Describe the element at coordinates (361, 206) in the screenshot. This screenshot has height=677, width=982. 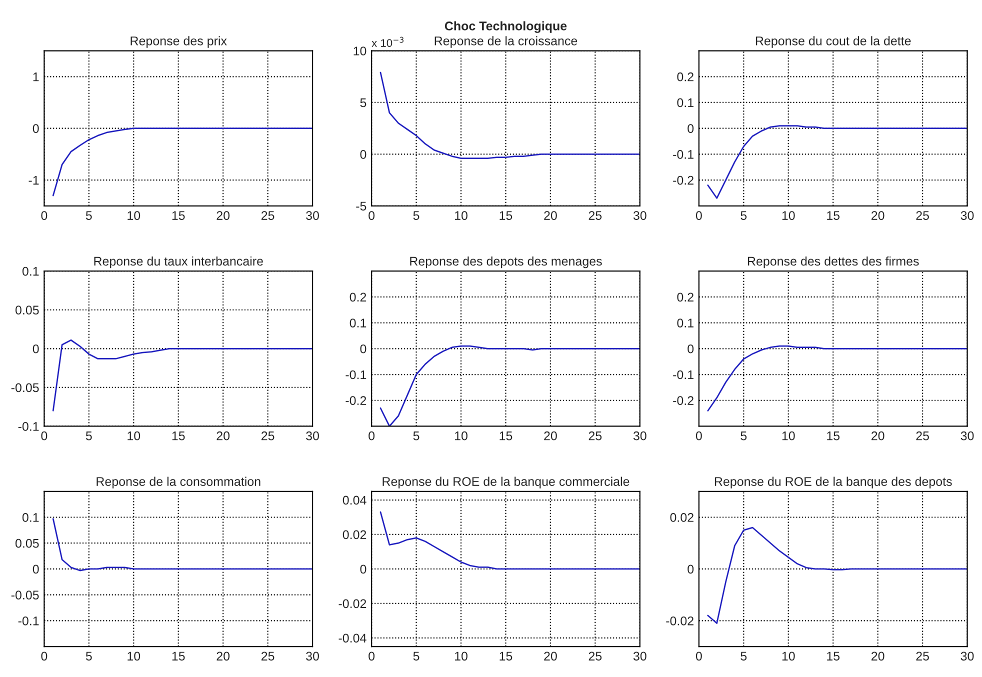
I see `y-tick-label: -5` at that location.